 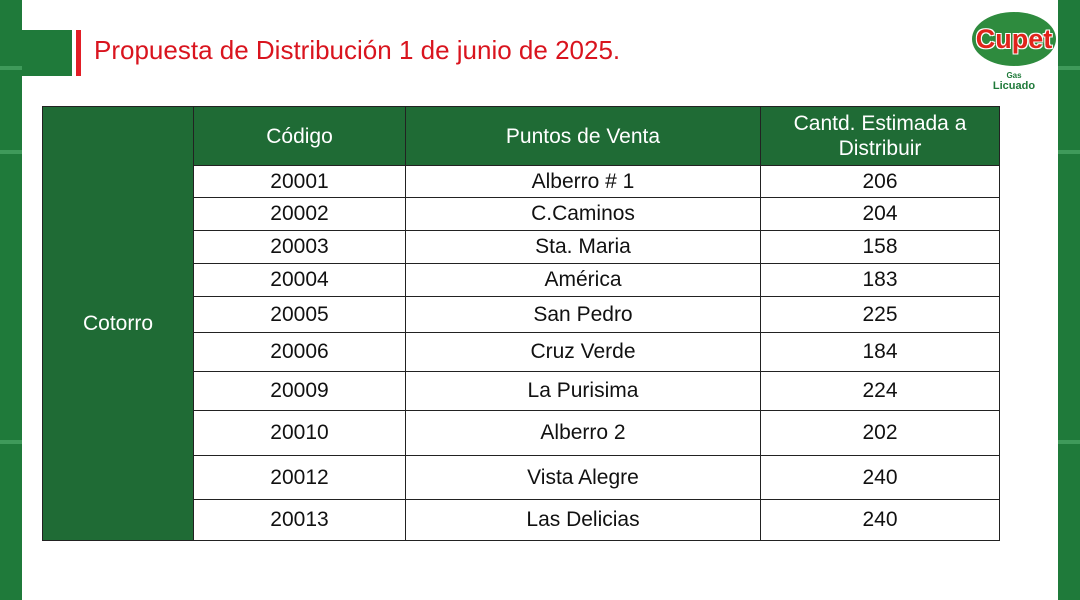 What do you see at coordinates (583, 433) in the screenshot?
I see `cell-name: Alberro 2` at bounding box center [583, 433].